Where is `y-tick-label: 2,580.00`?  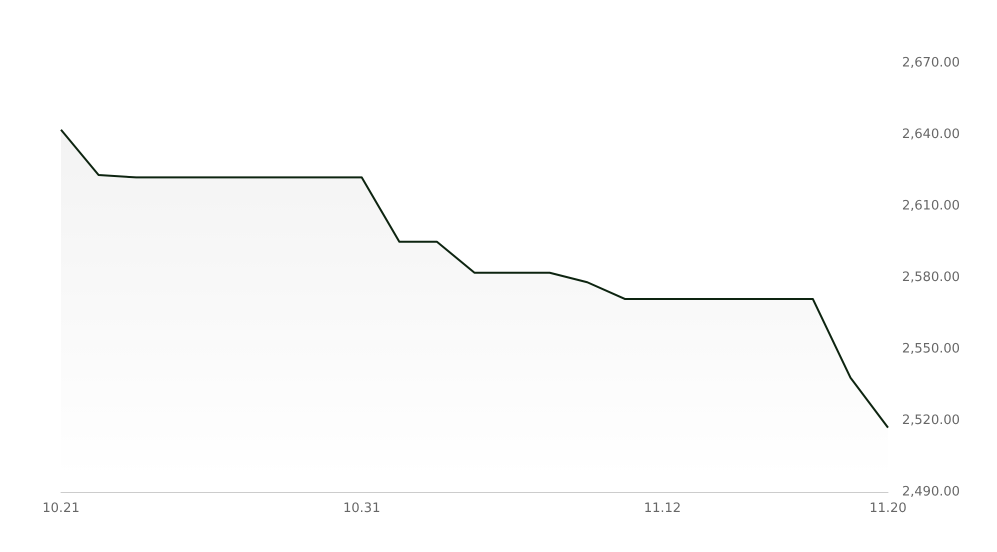 y-tick-label: 2,580.00 is located at coordinates (931, 277).